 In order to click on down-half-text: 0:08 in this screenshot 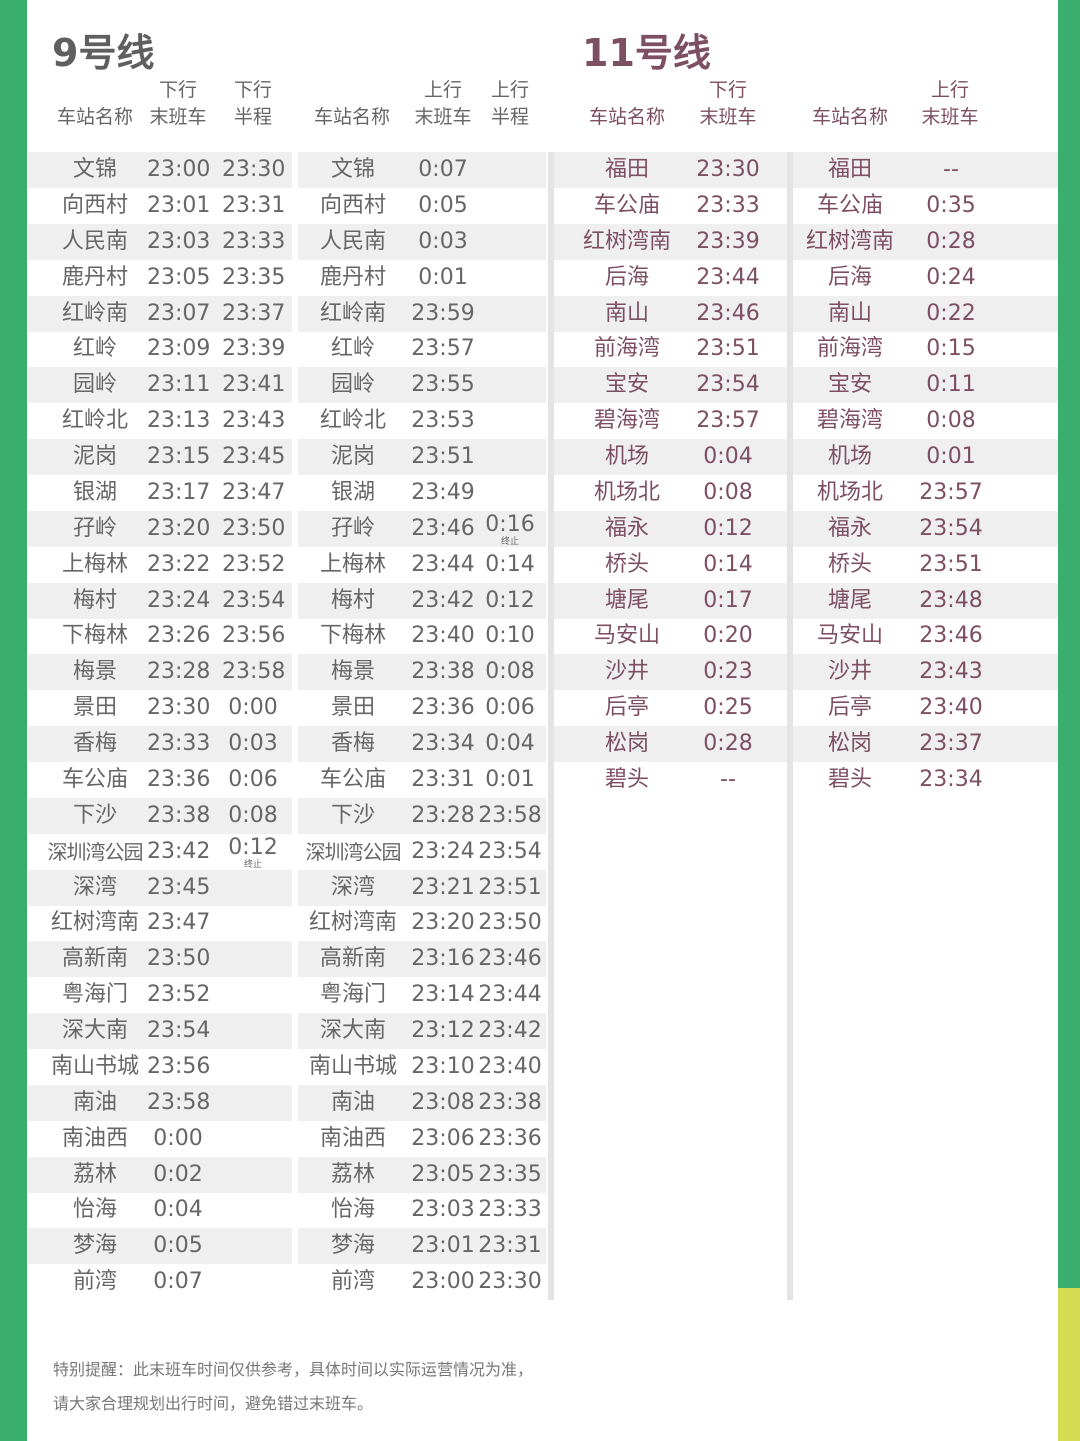, I will do `click(253, 815)`.